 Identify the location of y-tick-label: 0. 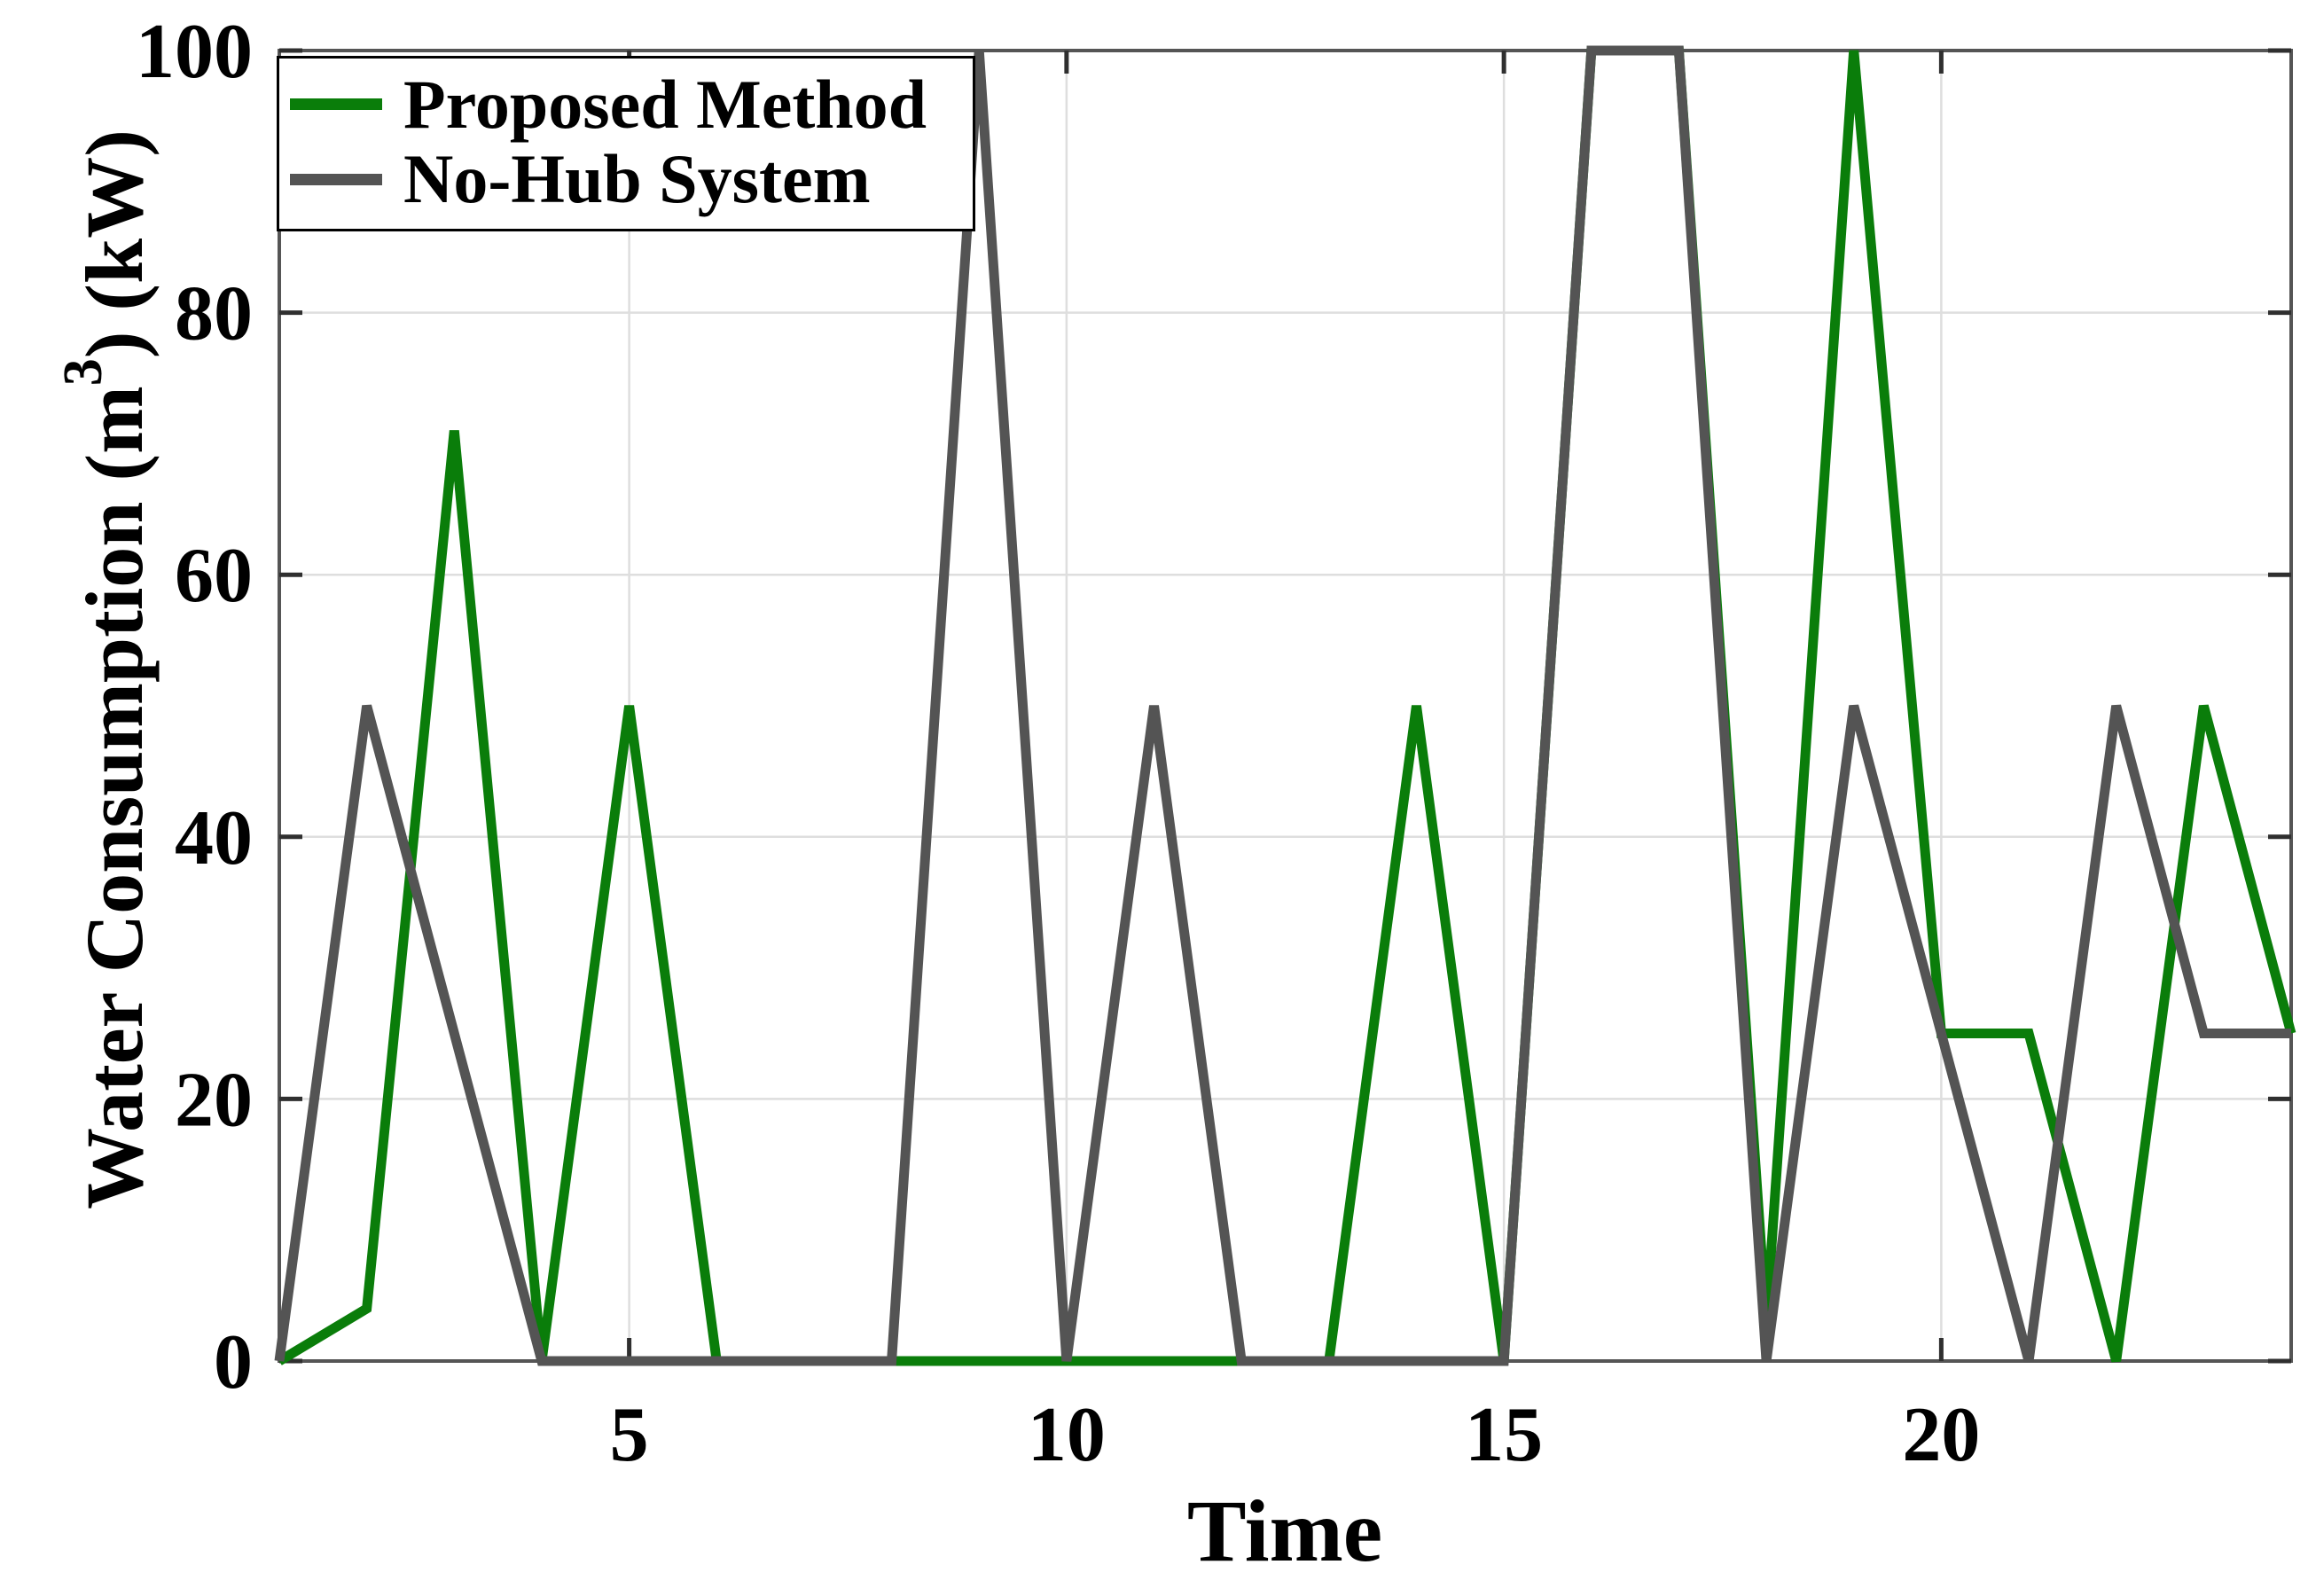
(233, 1362).